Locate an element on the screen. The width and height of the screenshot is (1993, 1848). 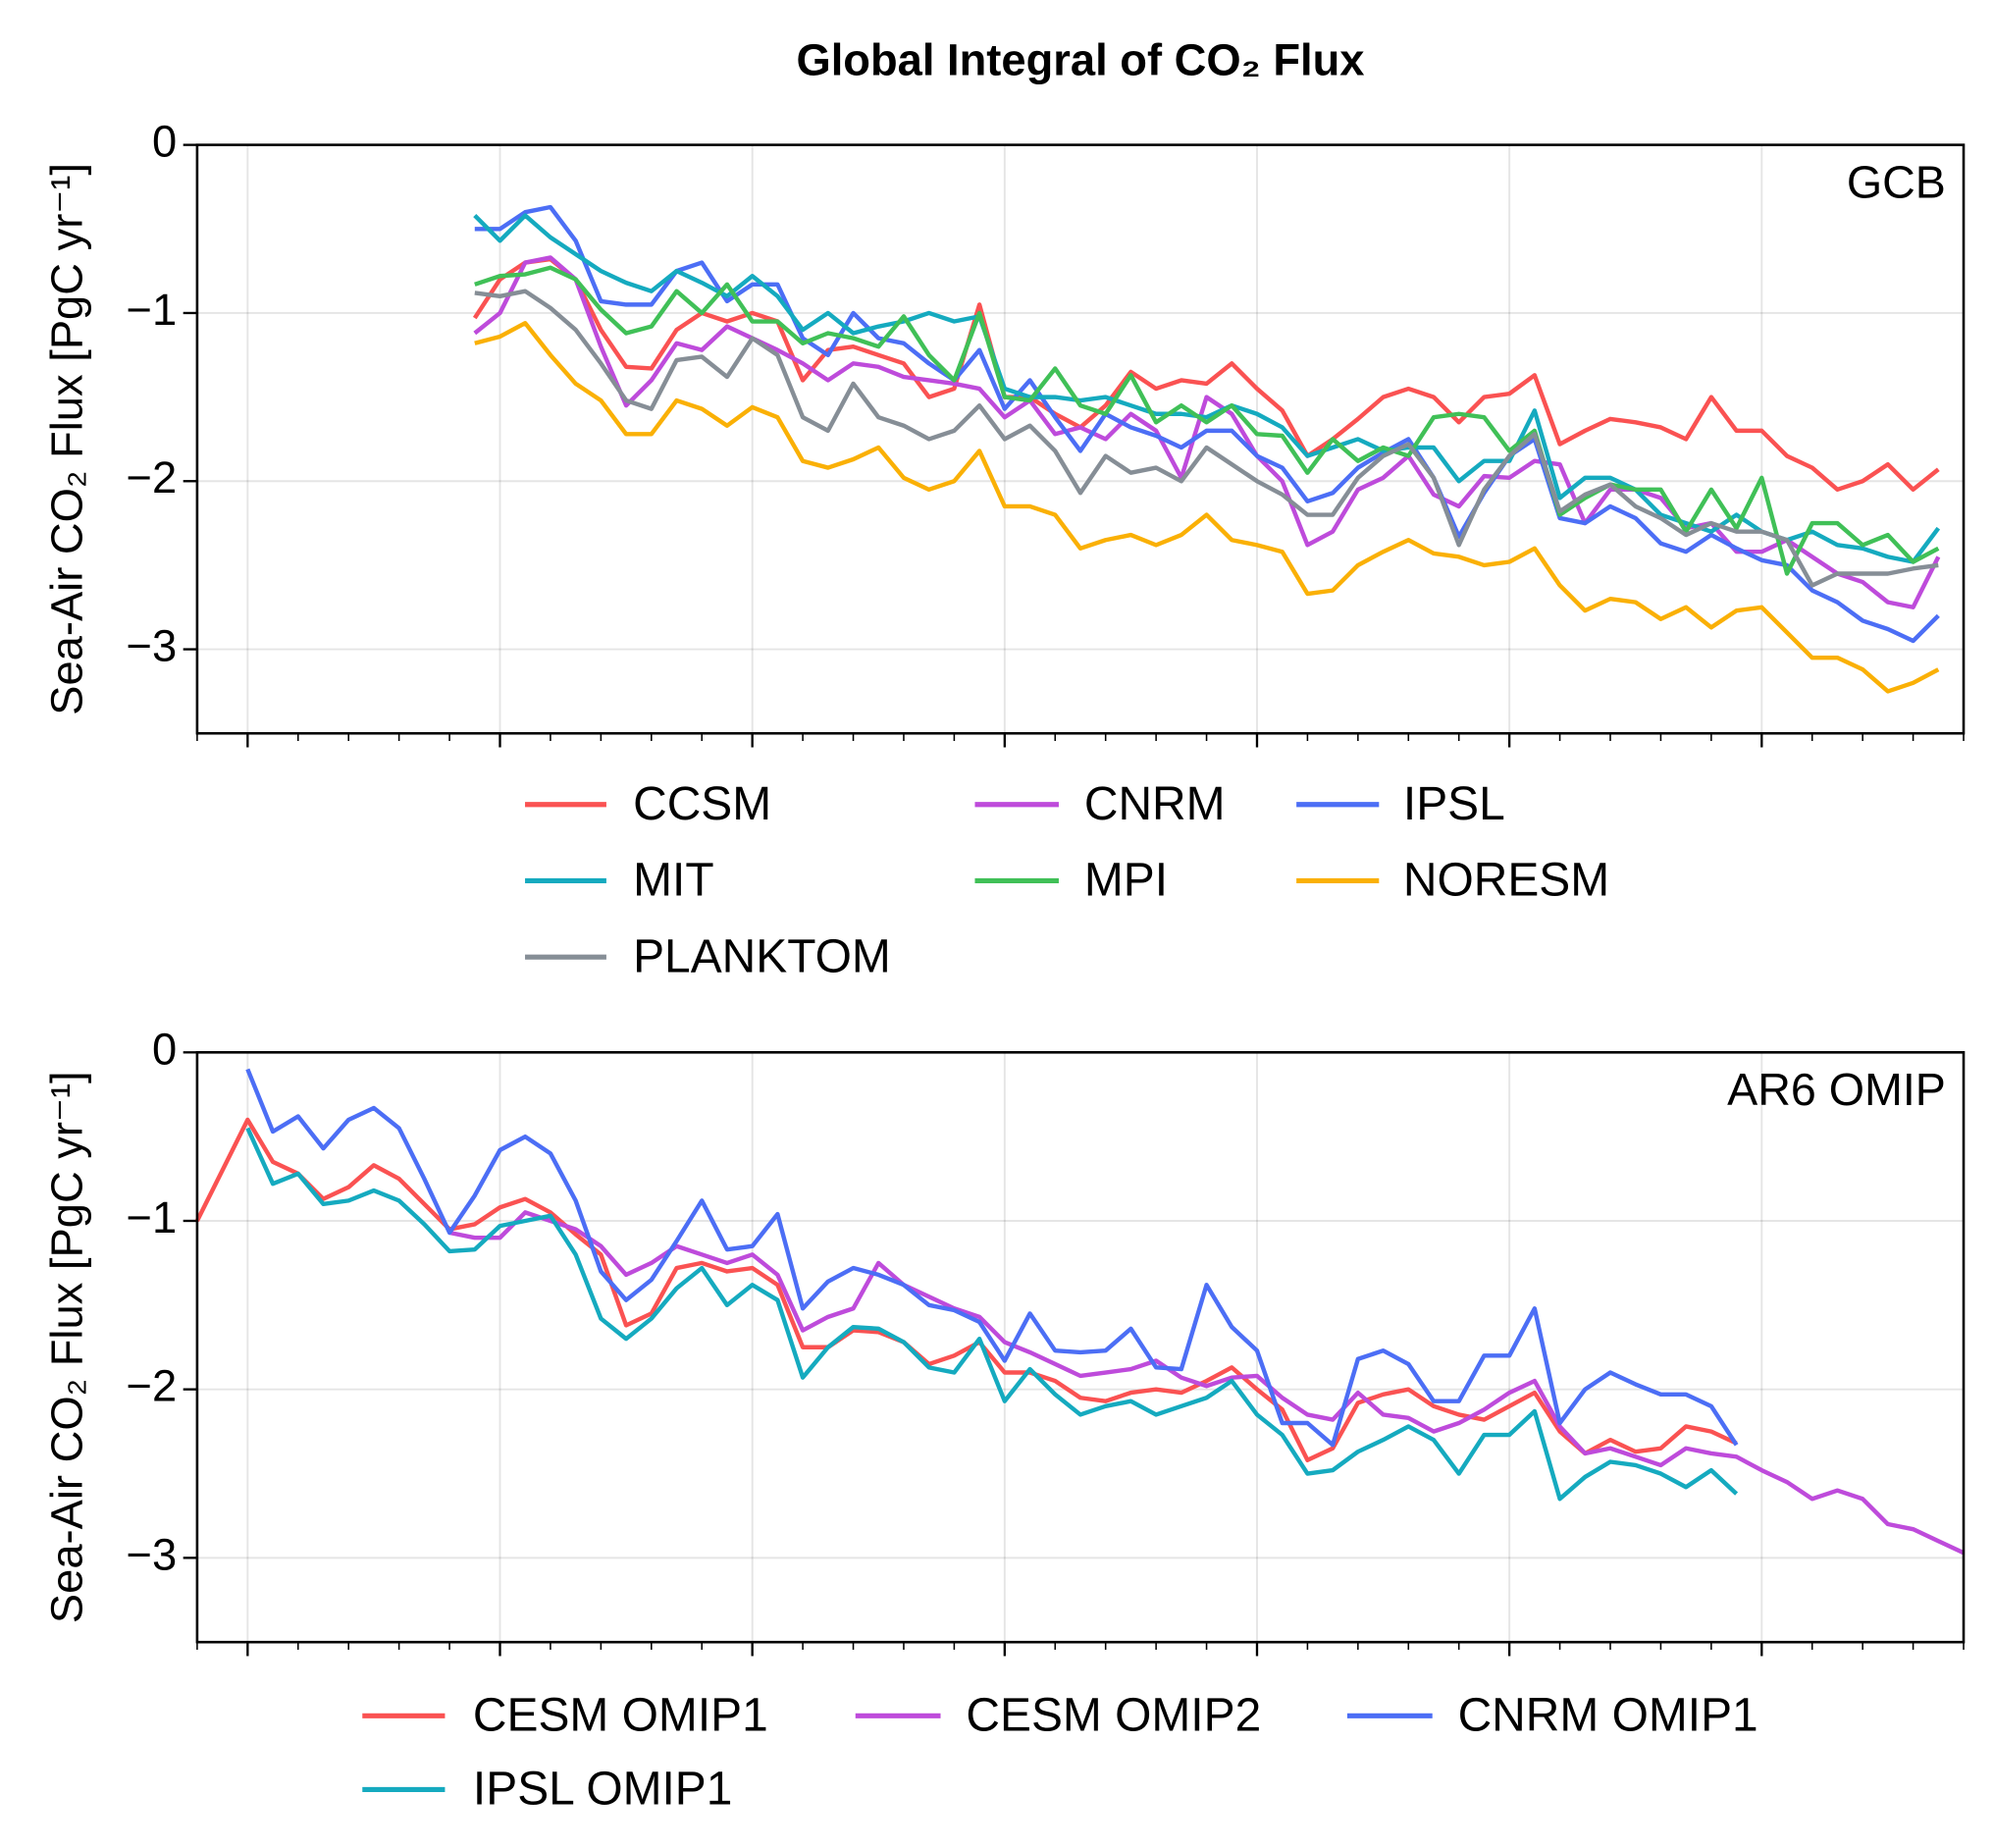
legend-label: CESM OMIP2 is located at coordinates (1113, 1716).